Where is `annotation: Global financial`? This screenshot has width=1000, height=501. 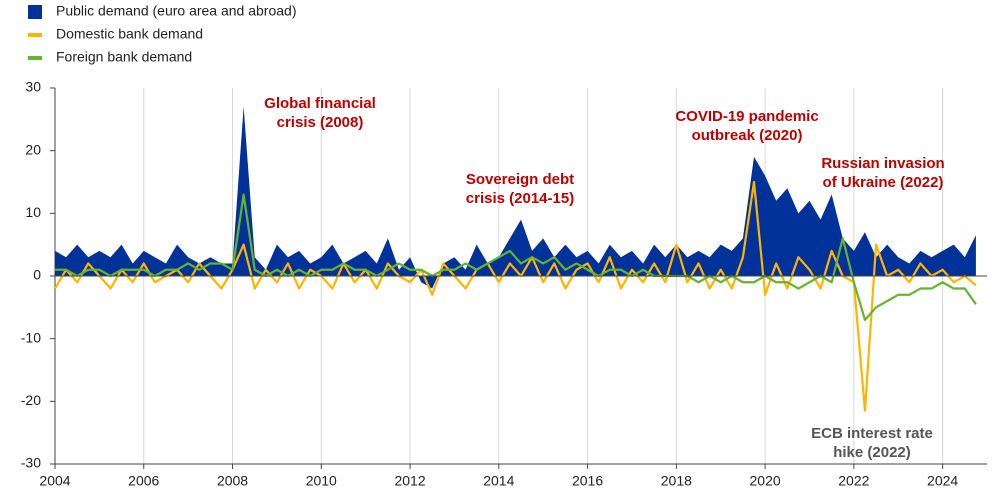
annotation: Global financial is located at coordinates (320, 103).